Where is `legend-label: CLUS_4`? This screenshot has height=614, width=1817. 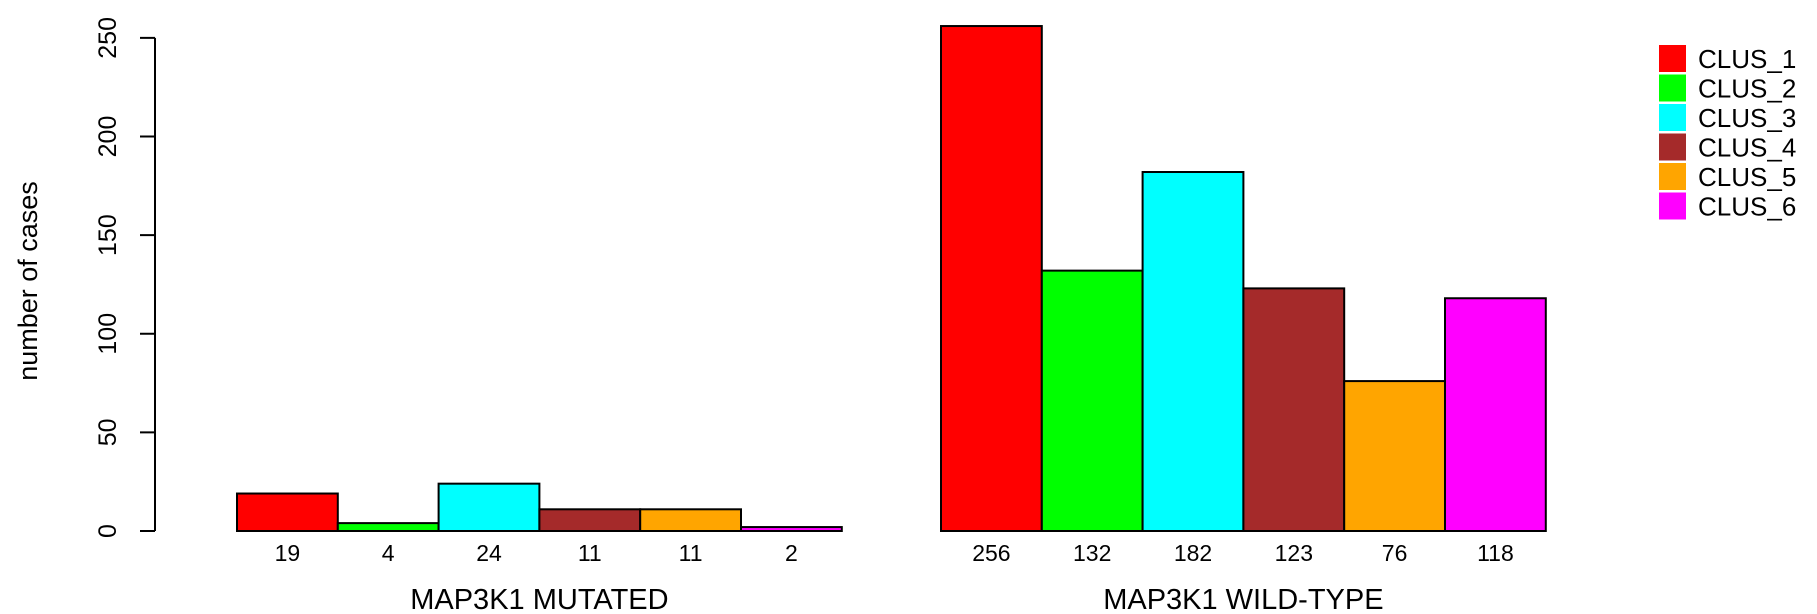 legend-label: CLUS_4 is located at coordinates (1747, 148).